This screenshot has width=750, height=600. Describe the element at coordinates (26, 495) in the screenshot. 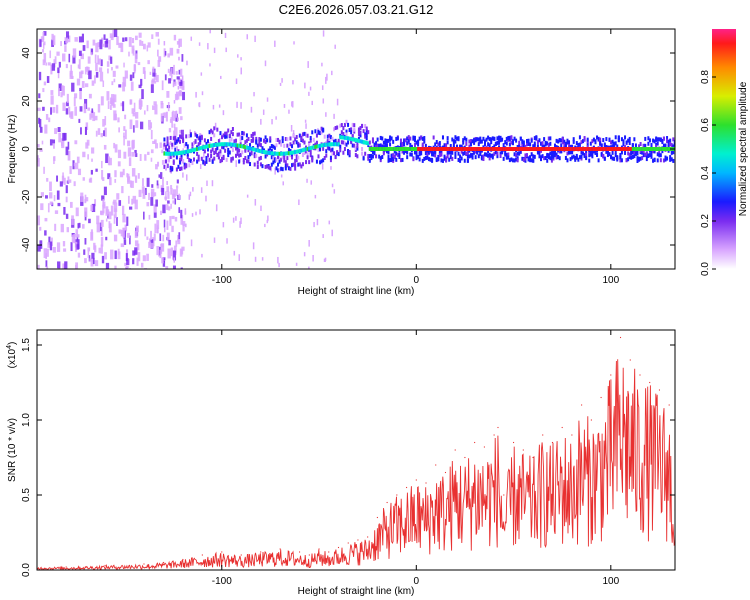

I see `snr-y-tick-label: 0.5` at that location.